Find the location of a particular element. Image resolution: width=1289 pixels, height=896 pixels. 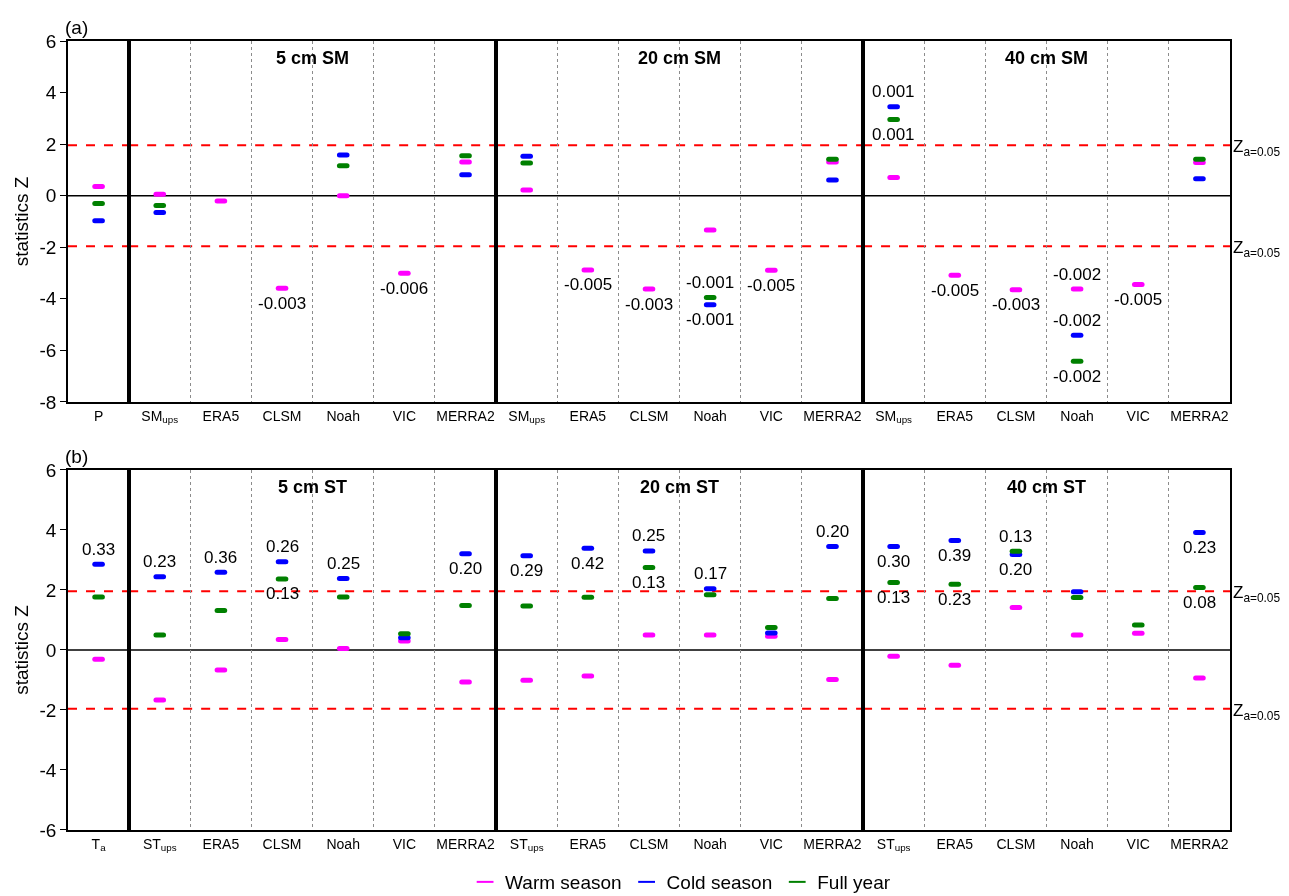

chart-title: 20 cm SM is located at coordinates (680, 58).